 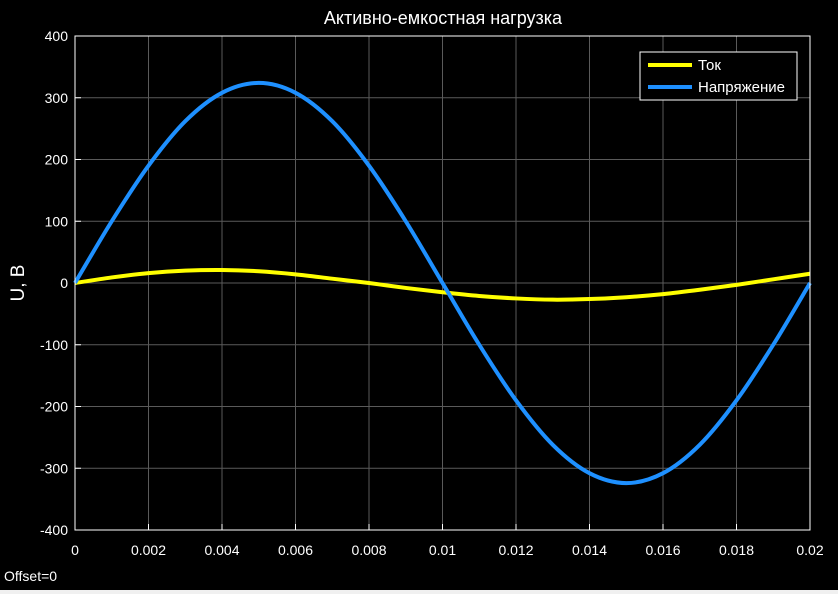 I want to click on y-tick-label: 0, so click(x=64, y=283).